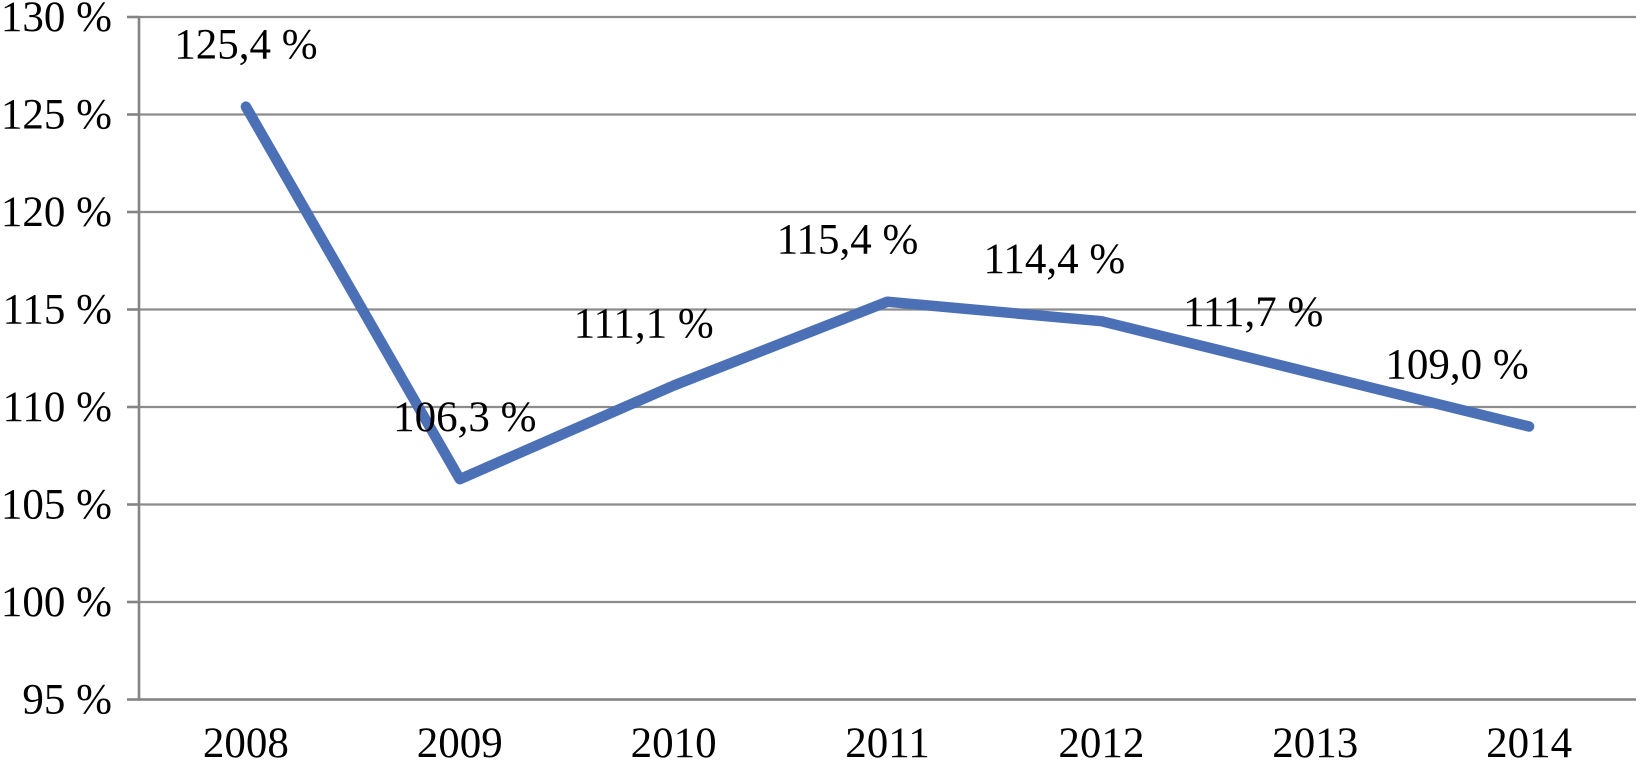 The width and height of the screenshot is (1643, 774). What do you see at coordinates (644, 324) in the screenshot?
I see `data-label: 111,1 %` at bounding box center [644, 324].